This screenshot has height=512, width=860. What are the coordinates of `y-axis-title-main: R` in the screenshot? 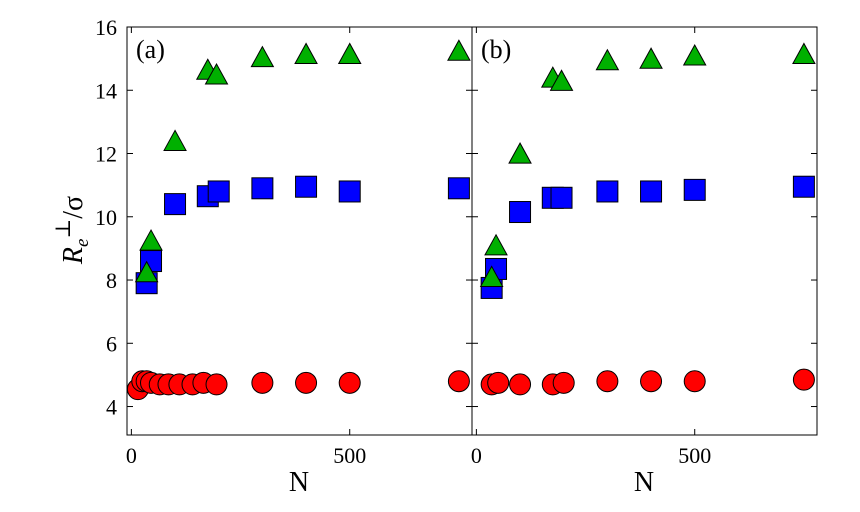 It's located at (73, 256).